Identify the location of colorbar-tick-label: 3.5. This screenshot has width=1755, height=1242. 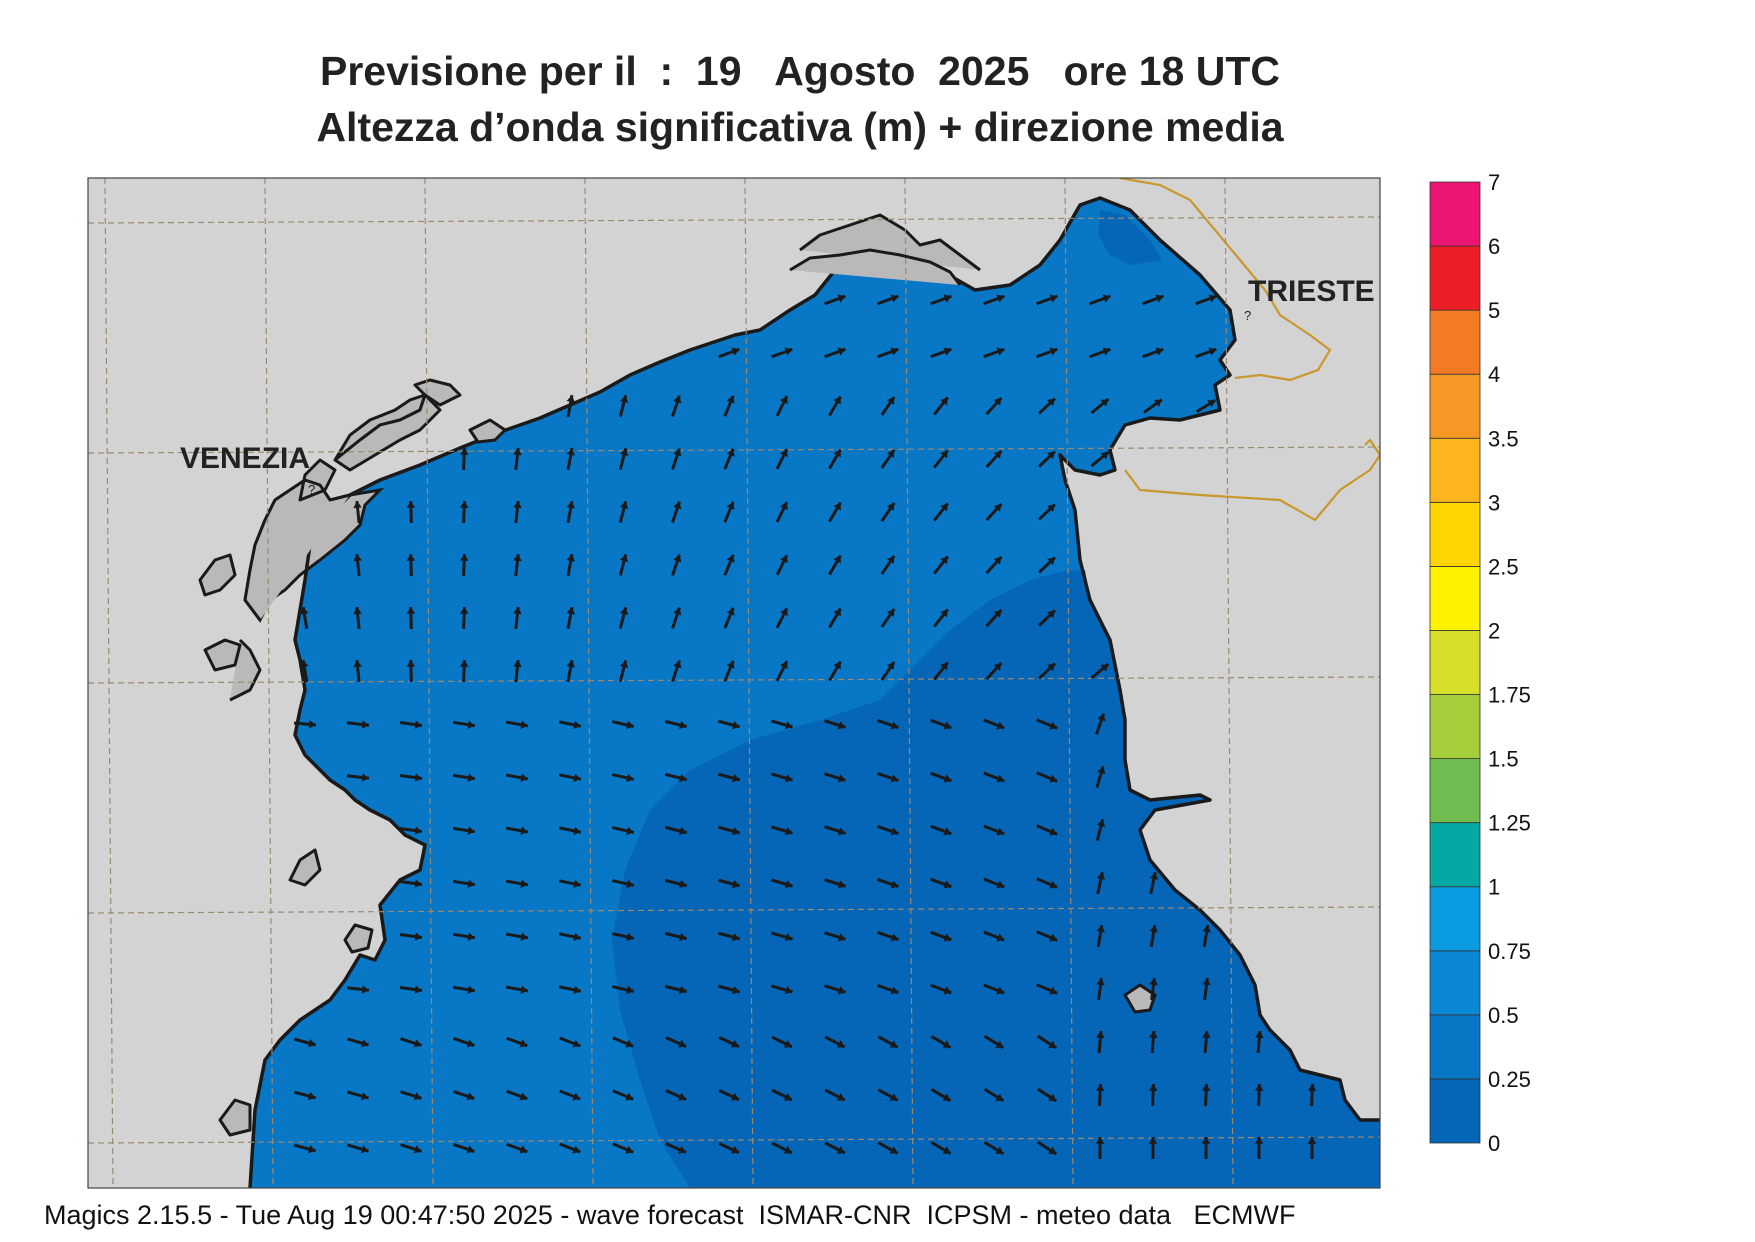
(1503, 438).